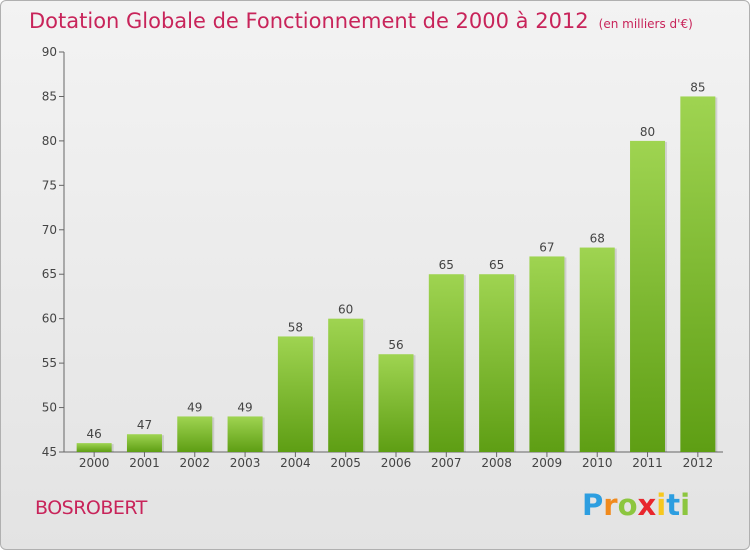 The height and width of the screenshot is (550, 750). Describe the element at coordinates (593, 505) in the screenshot. I see `logo-letter: P` at that location.